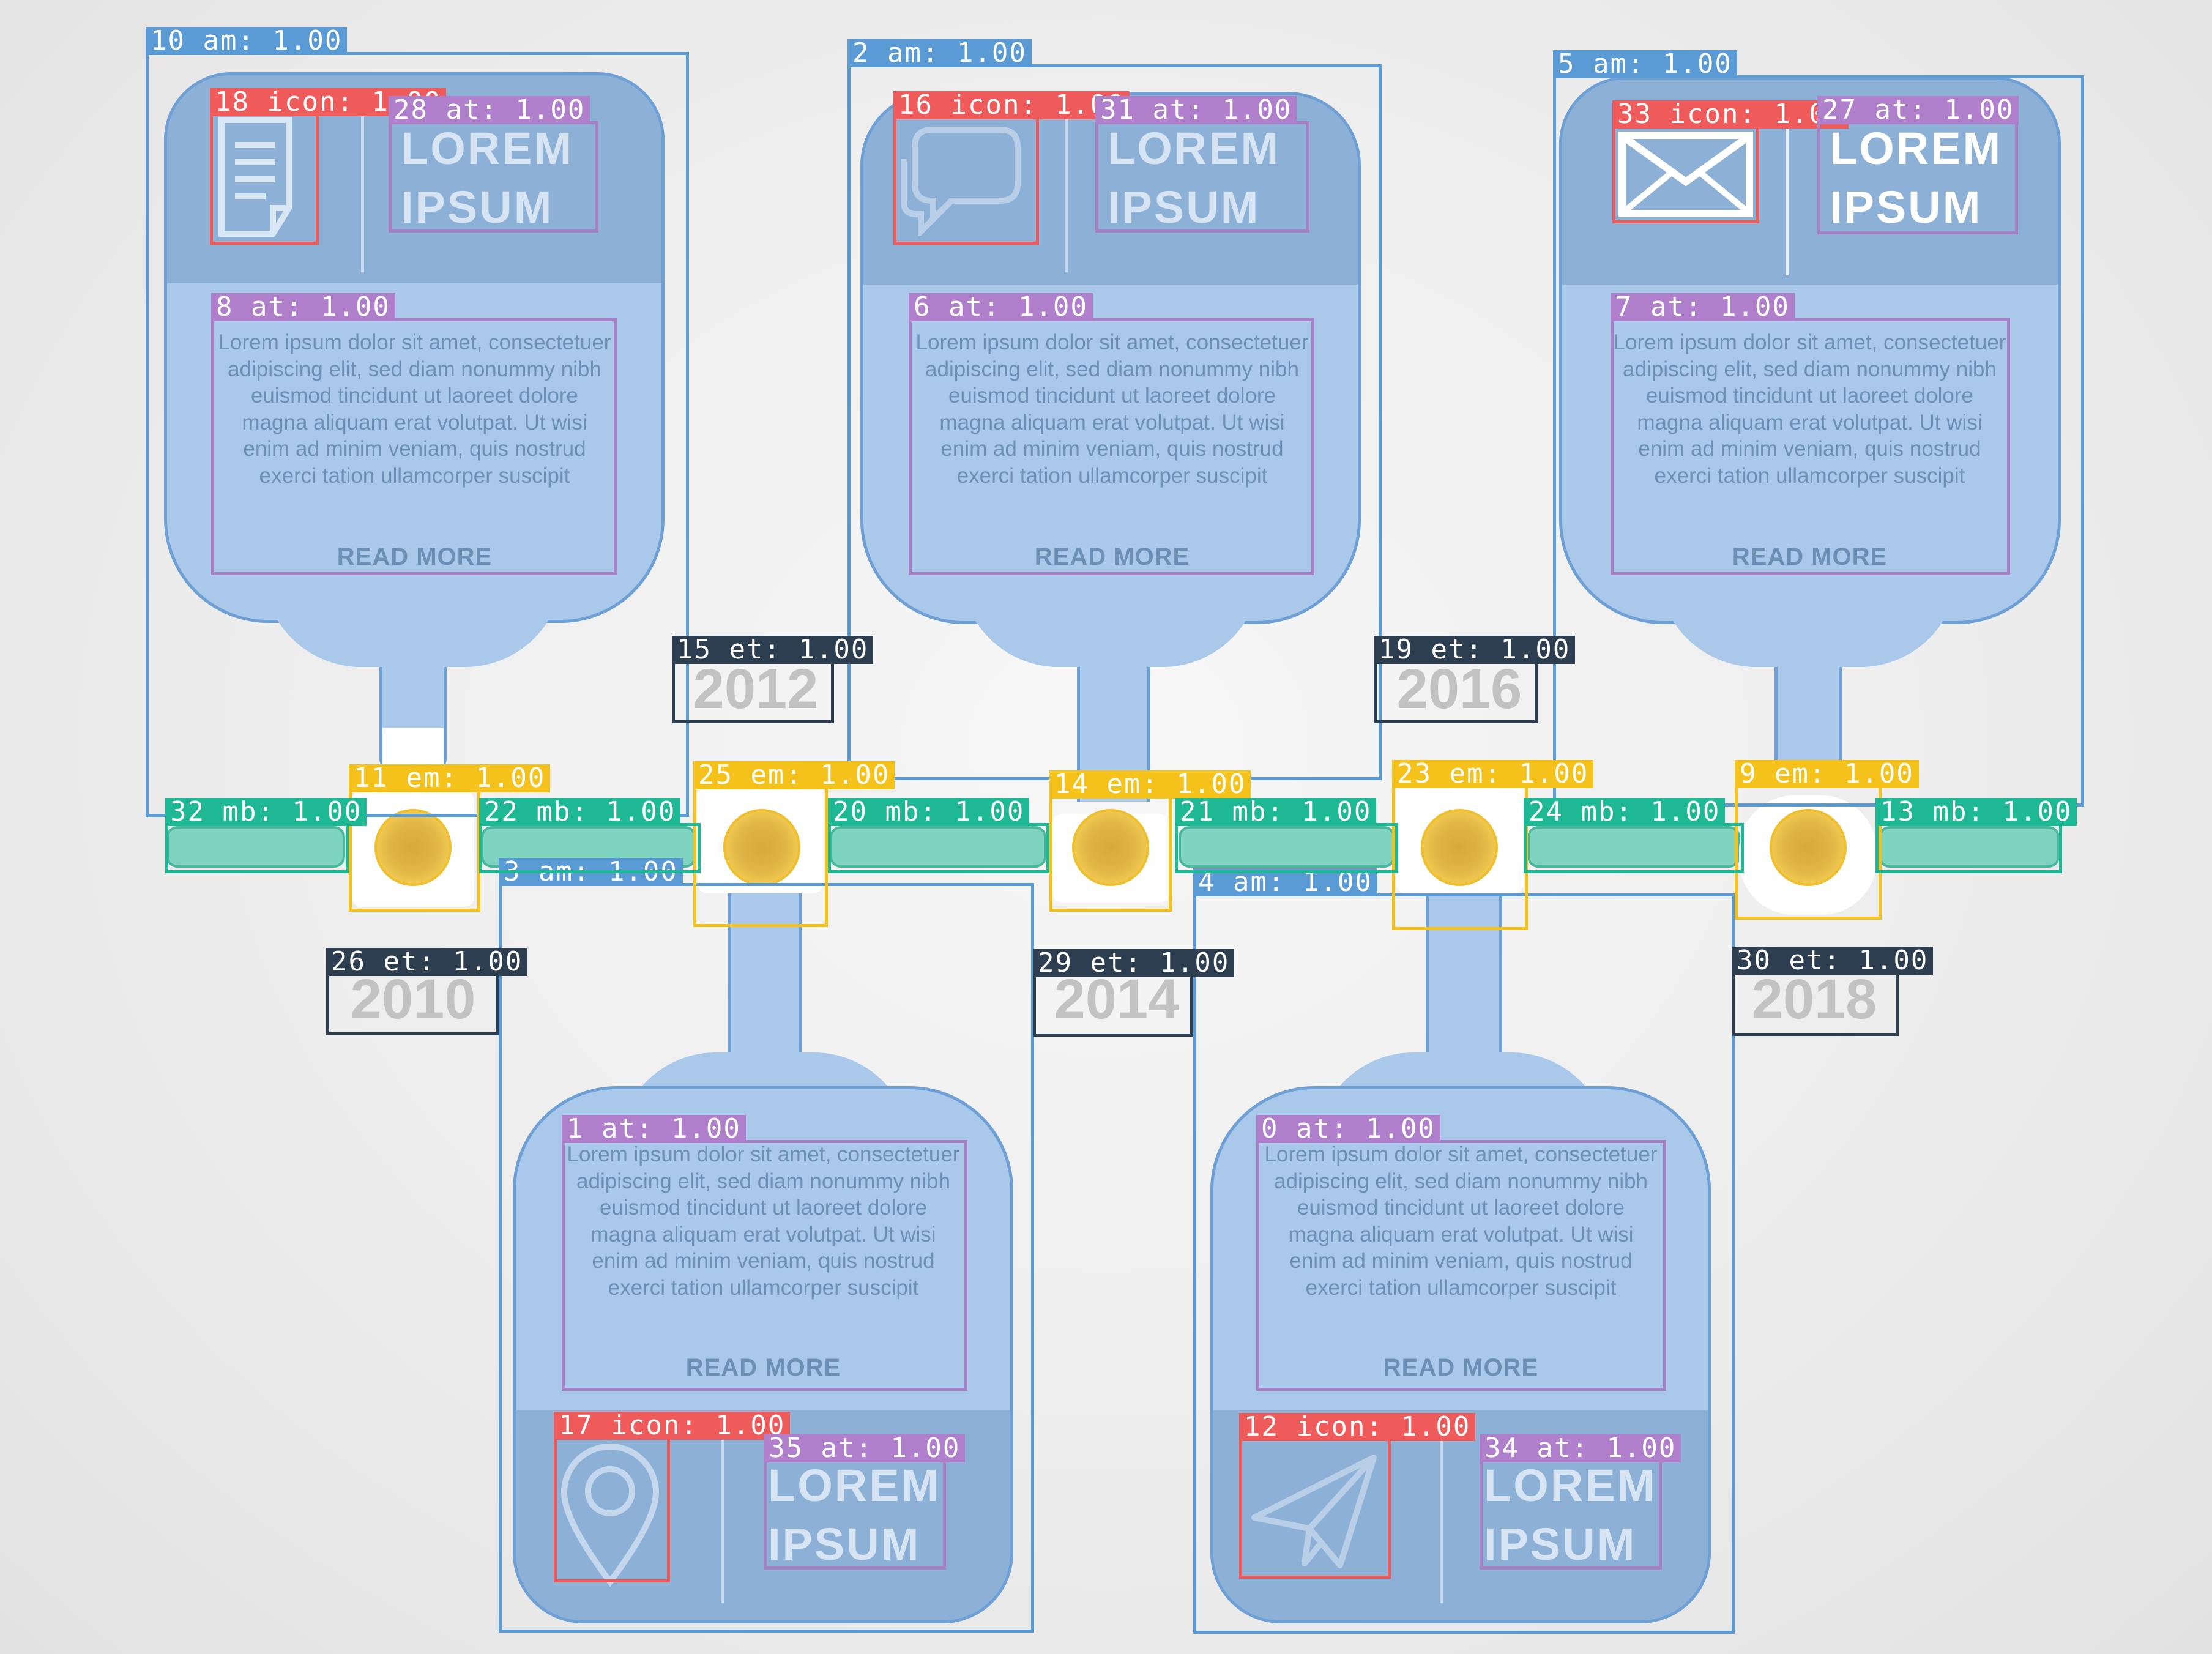 The width and height of the screenshot is (2212, 1654). What do you see at coordinates (1205, 178) in the screenshot?
I see `card-2014-title: LOREM IPSUM` at bounding box center [1205, 178].